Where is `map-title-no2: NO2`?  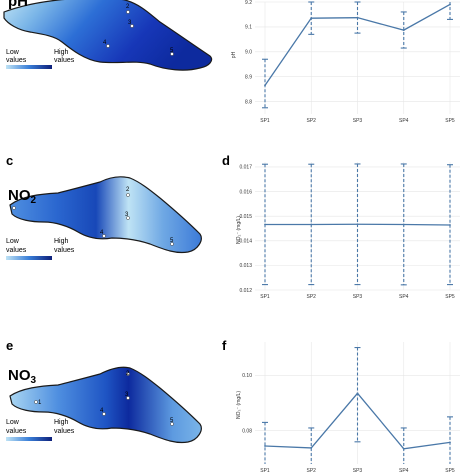
map-title-no2: NO2 is located at coordinates (22, 196).